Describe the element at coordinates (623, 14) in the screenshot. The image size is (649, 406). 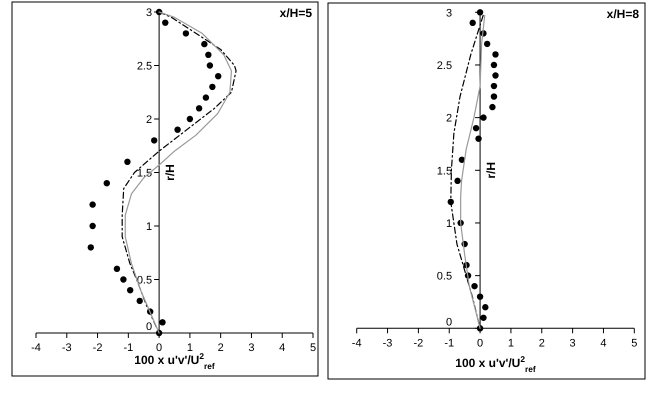
I see `chart-title: x/H=8` at that location.